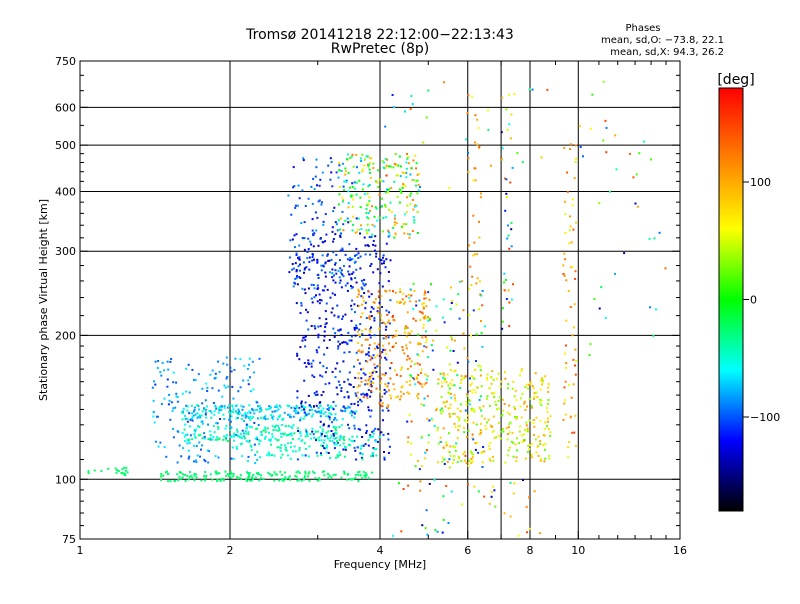 Image resolution: width=800 pixels, height=604 pixels. I want to click on x-tick-label: 4, so click(380, 550).